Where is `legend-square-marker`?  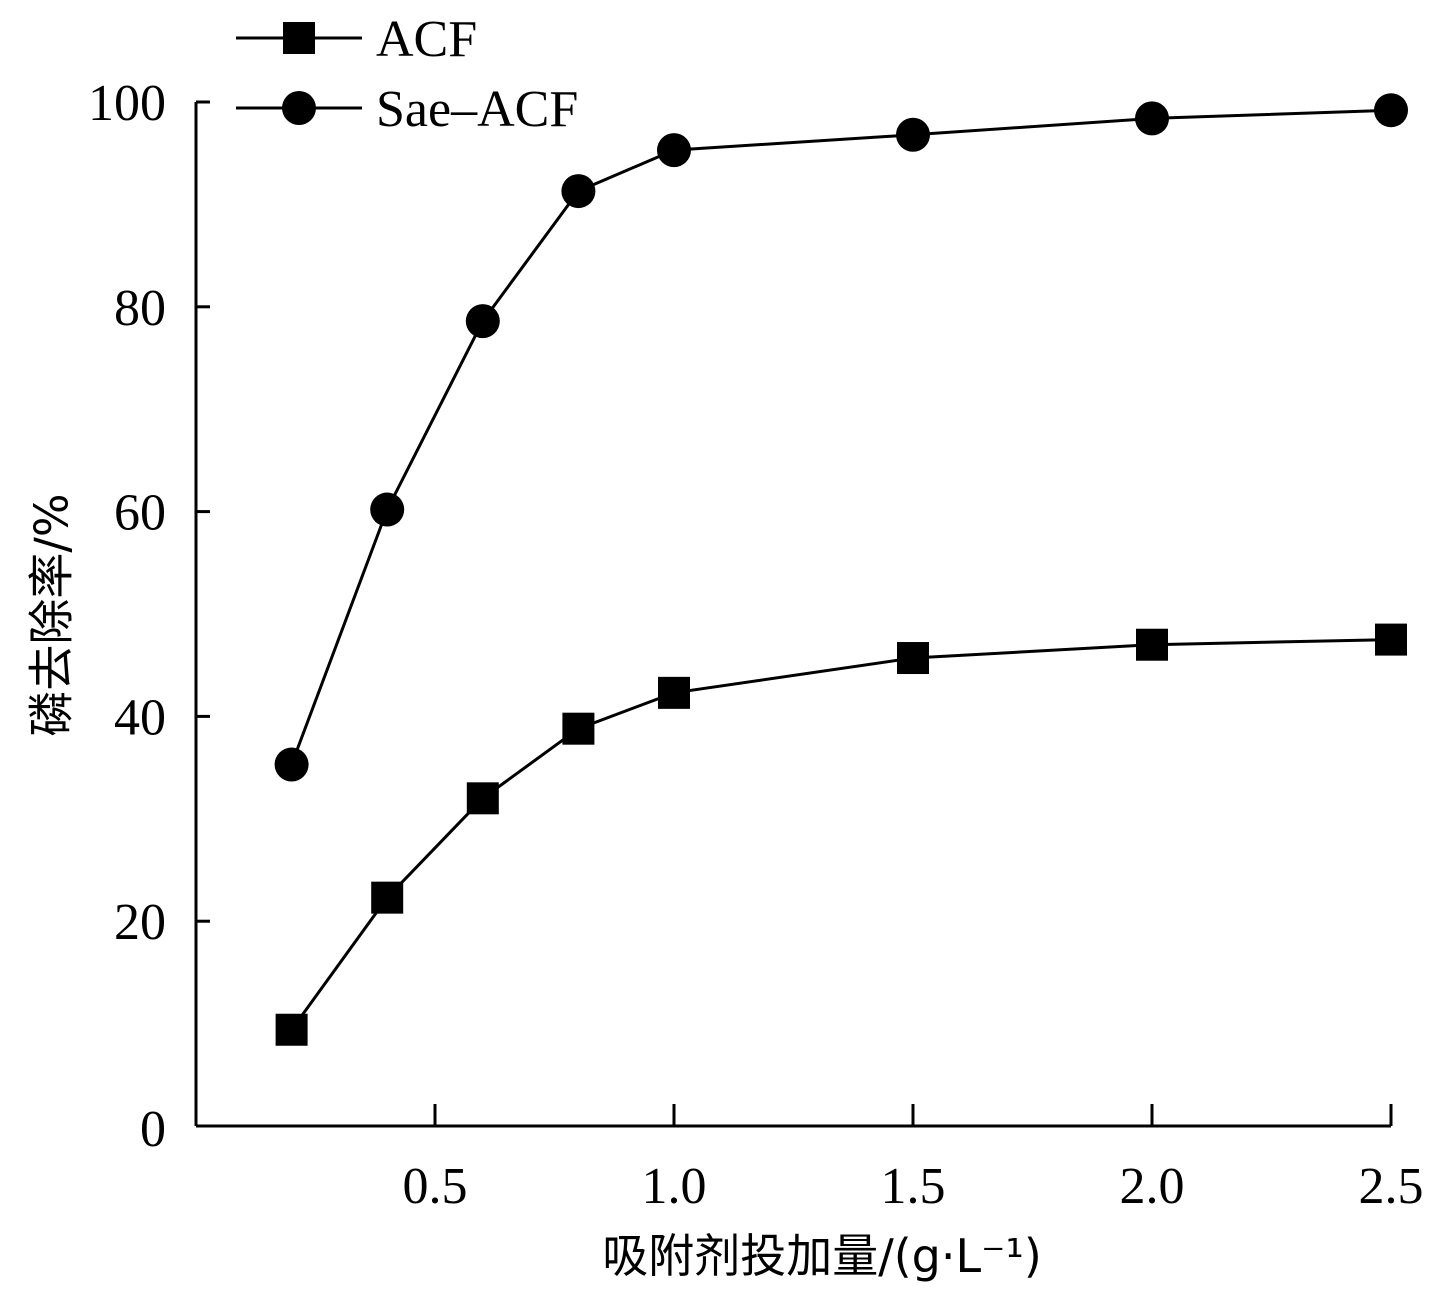 legend-square-marker is located at coordinates (299, 38).